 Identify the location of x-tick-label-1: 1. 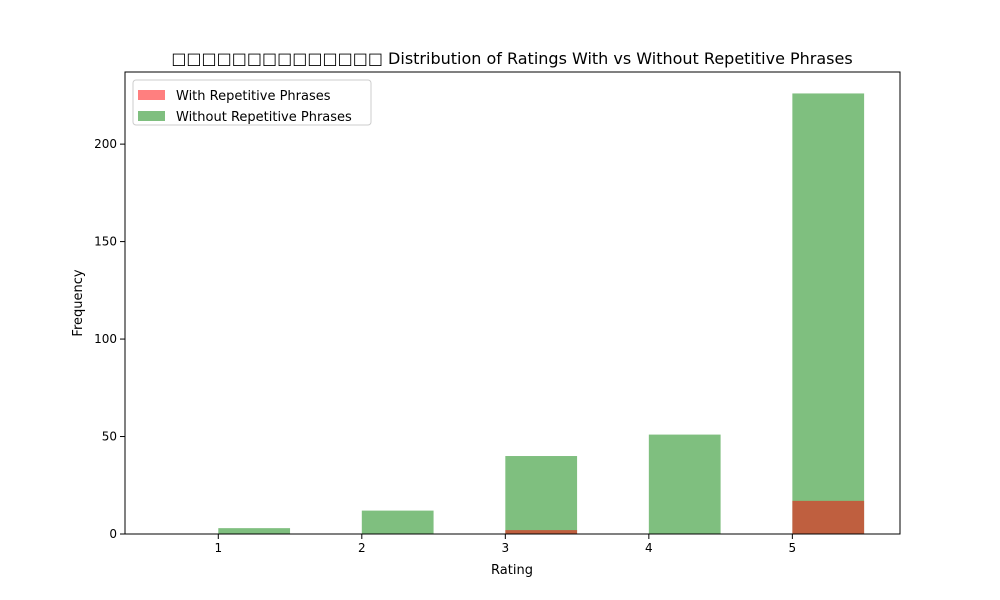
(218, 548).